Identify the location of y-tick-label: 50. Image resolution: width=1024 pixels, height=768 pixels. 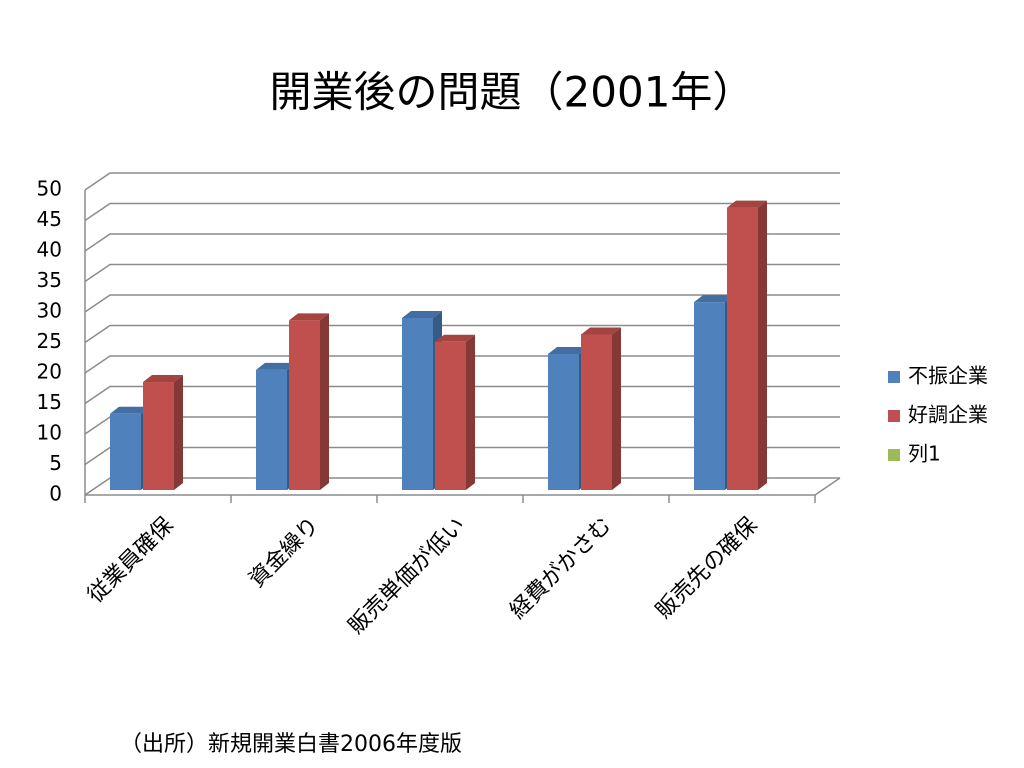
(49, 189).